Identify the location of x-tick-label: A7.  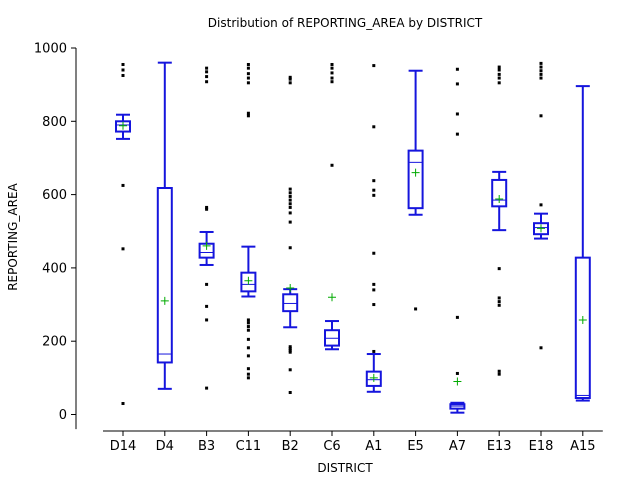
(457, 446).